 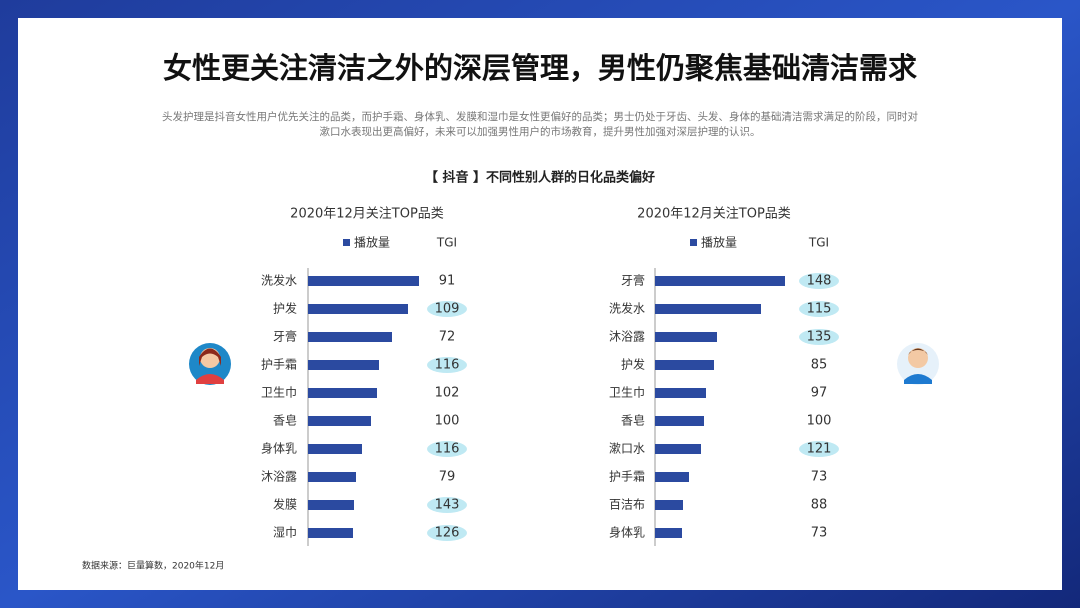 What do you see at coordinates (285, 532) in the screenshot?
I see `category-label: 湿巾` at bounding box center [285, 532].